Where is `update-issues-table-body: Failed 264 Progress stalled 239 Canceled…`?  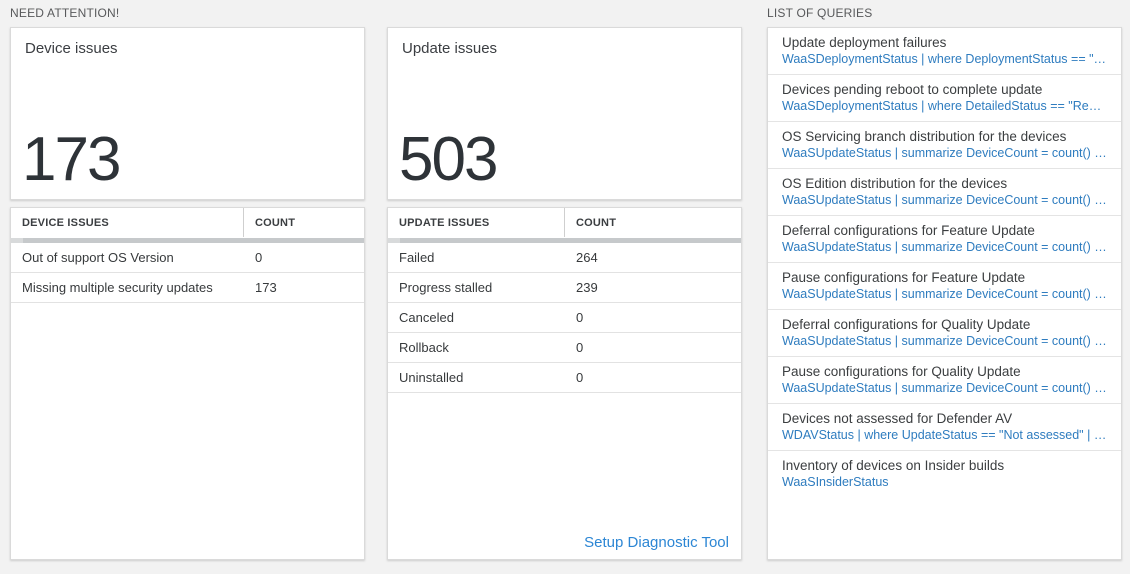
update-issues-table-body: Failed 264 Progress stalled 239 Canceled… is located at coordinates (564, 318).